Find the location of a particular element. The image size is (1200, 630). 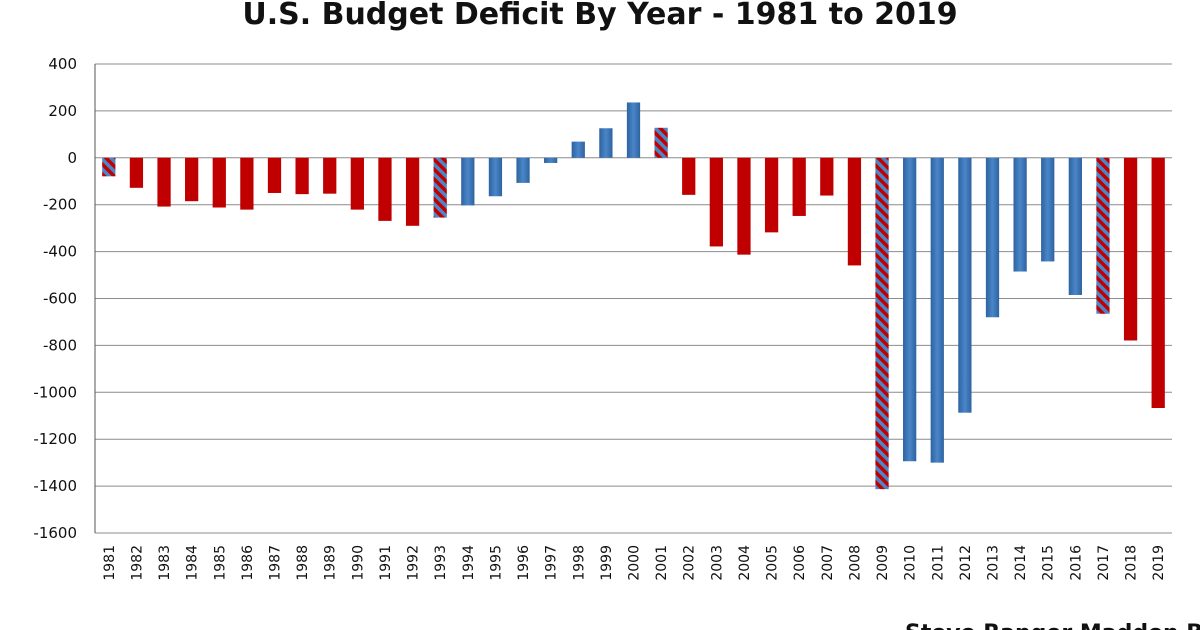

x-tick-label: 2000 is located at coordinates (635, 563).